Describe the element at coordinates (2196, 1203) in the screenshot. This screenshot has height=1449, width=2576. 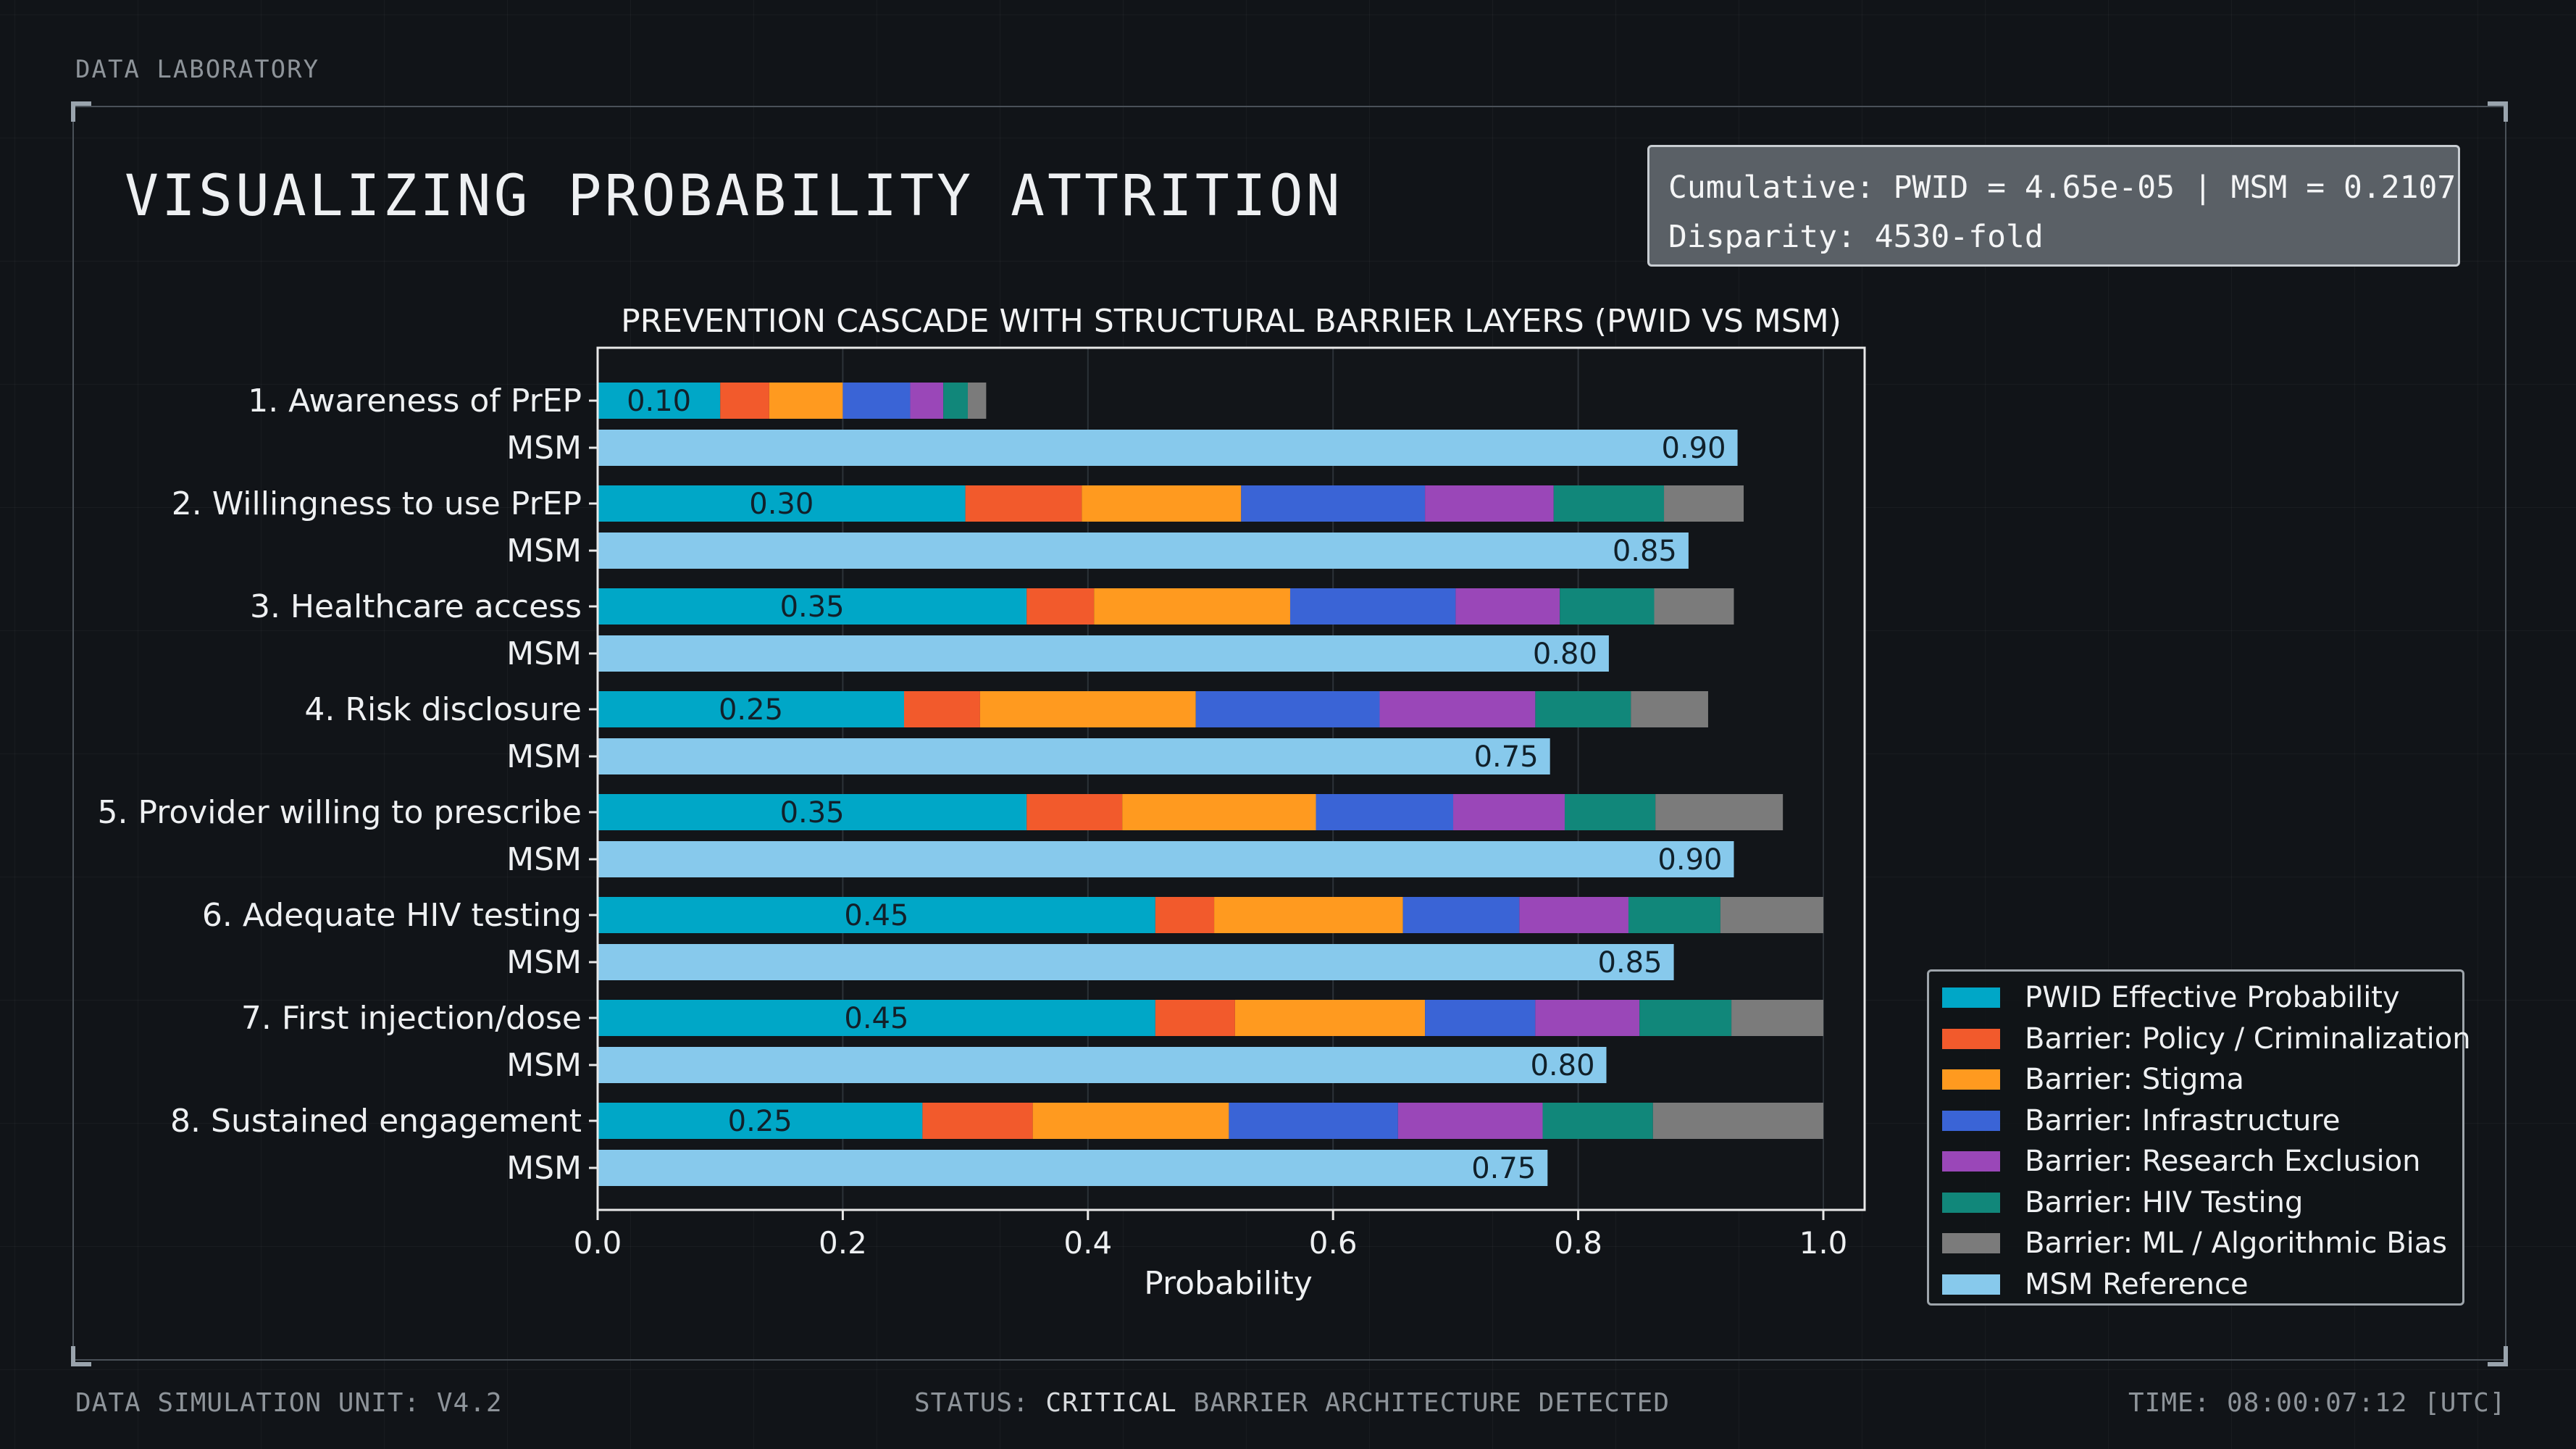
I see `legend-item-hiv-testing: Barrier: HIV Testing` at that location.